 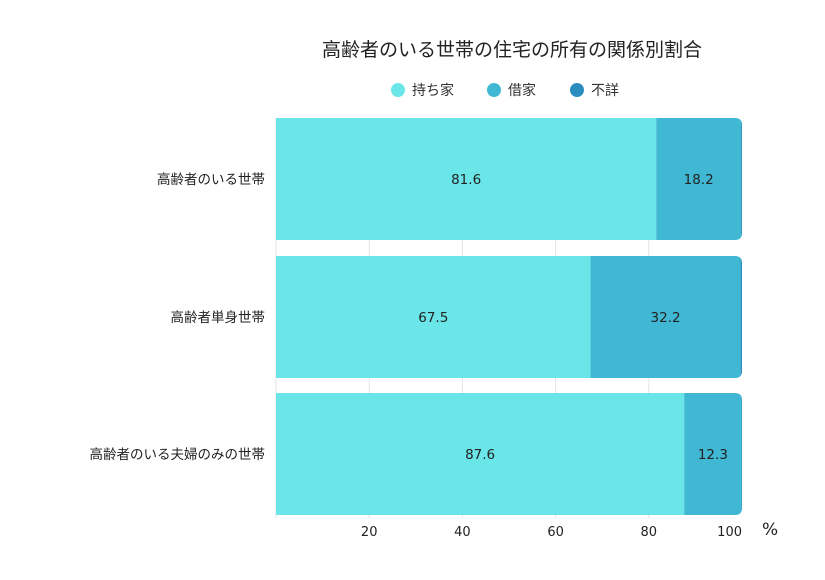 What do you see at coordinates (555, 532) in the screenshot?
I see `x-tick-label-60: 60` at bounding box center [555, 532].